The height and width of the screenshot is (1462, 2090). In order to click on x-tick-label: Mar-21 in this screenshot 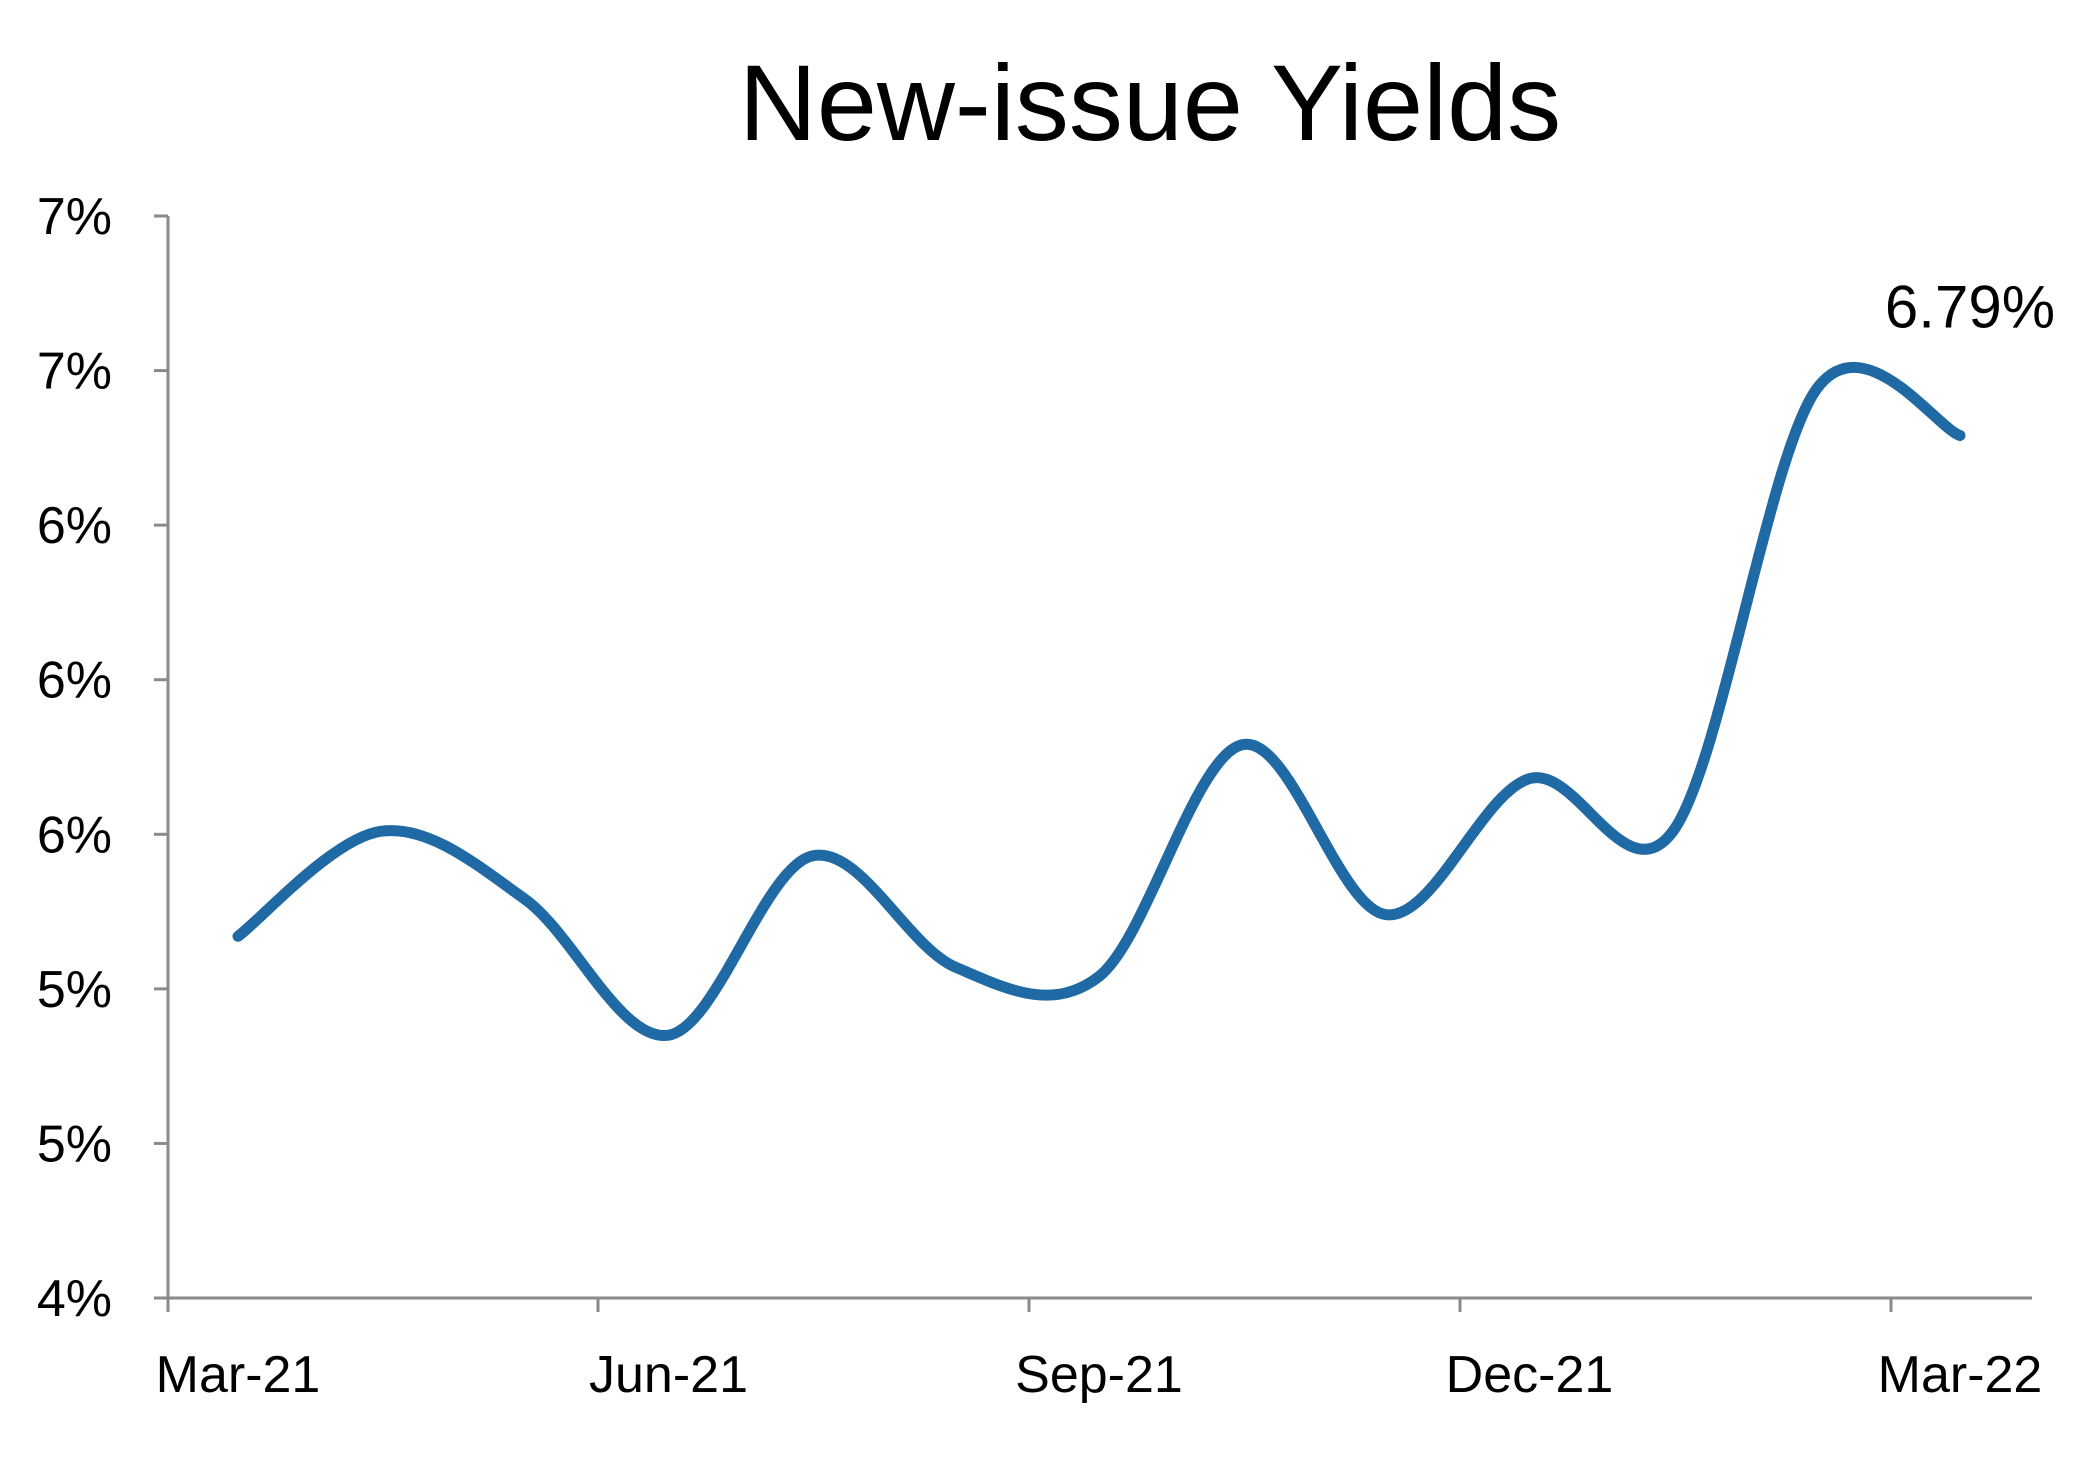, I will do `click(238, 1375)`.